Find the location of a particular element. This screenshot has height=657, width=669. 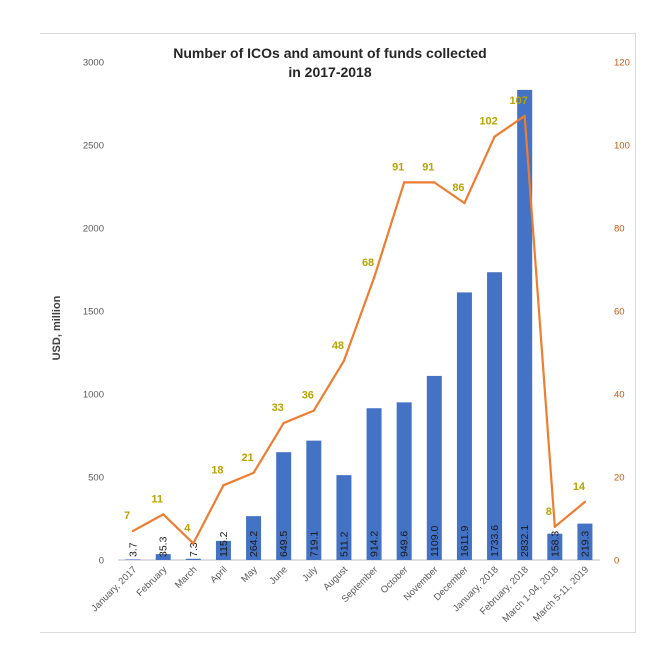

bar-value-label: 649.5 is located at coordinates (284, 544).